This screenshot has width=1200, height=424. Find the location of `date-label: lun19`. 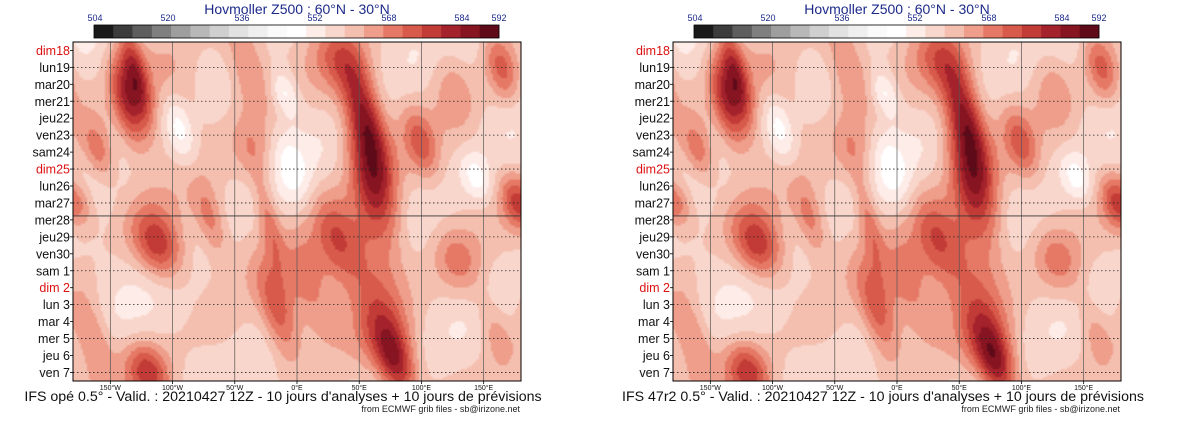

date-label: lun19 is located at coordinates (54, 68).